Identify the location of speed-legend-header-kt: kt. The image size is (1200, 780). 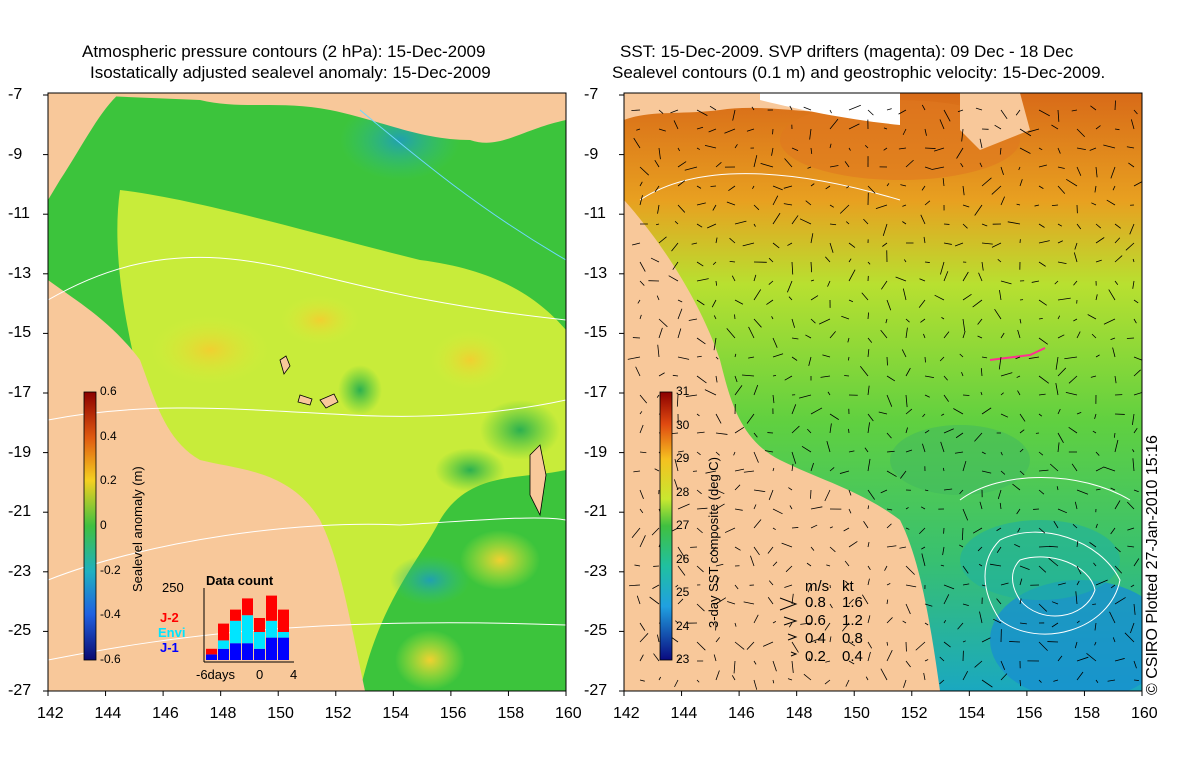
(848, 586).